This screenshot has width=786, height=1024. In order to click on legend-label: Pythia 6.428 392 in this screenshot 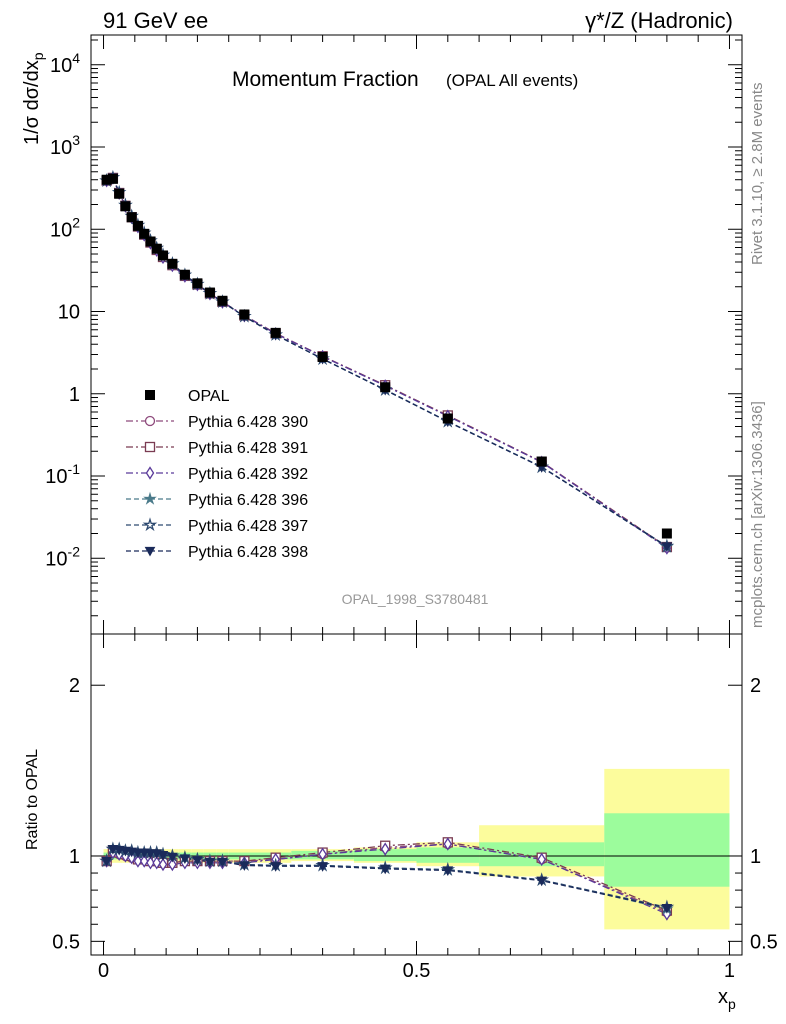, I will do `click(248, 474)`.